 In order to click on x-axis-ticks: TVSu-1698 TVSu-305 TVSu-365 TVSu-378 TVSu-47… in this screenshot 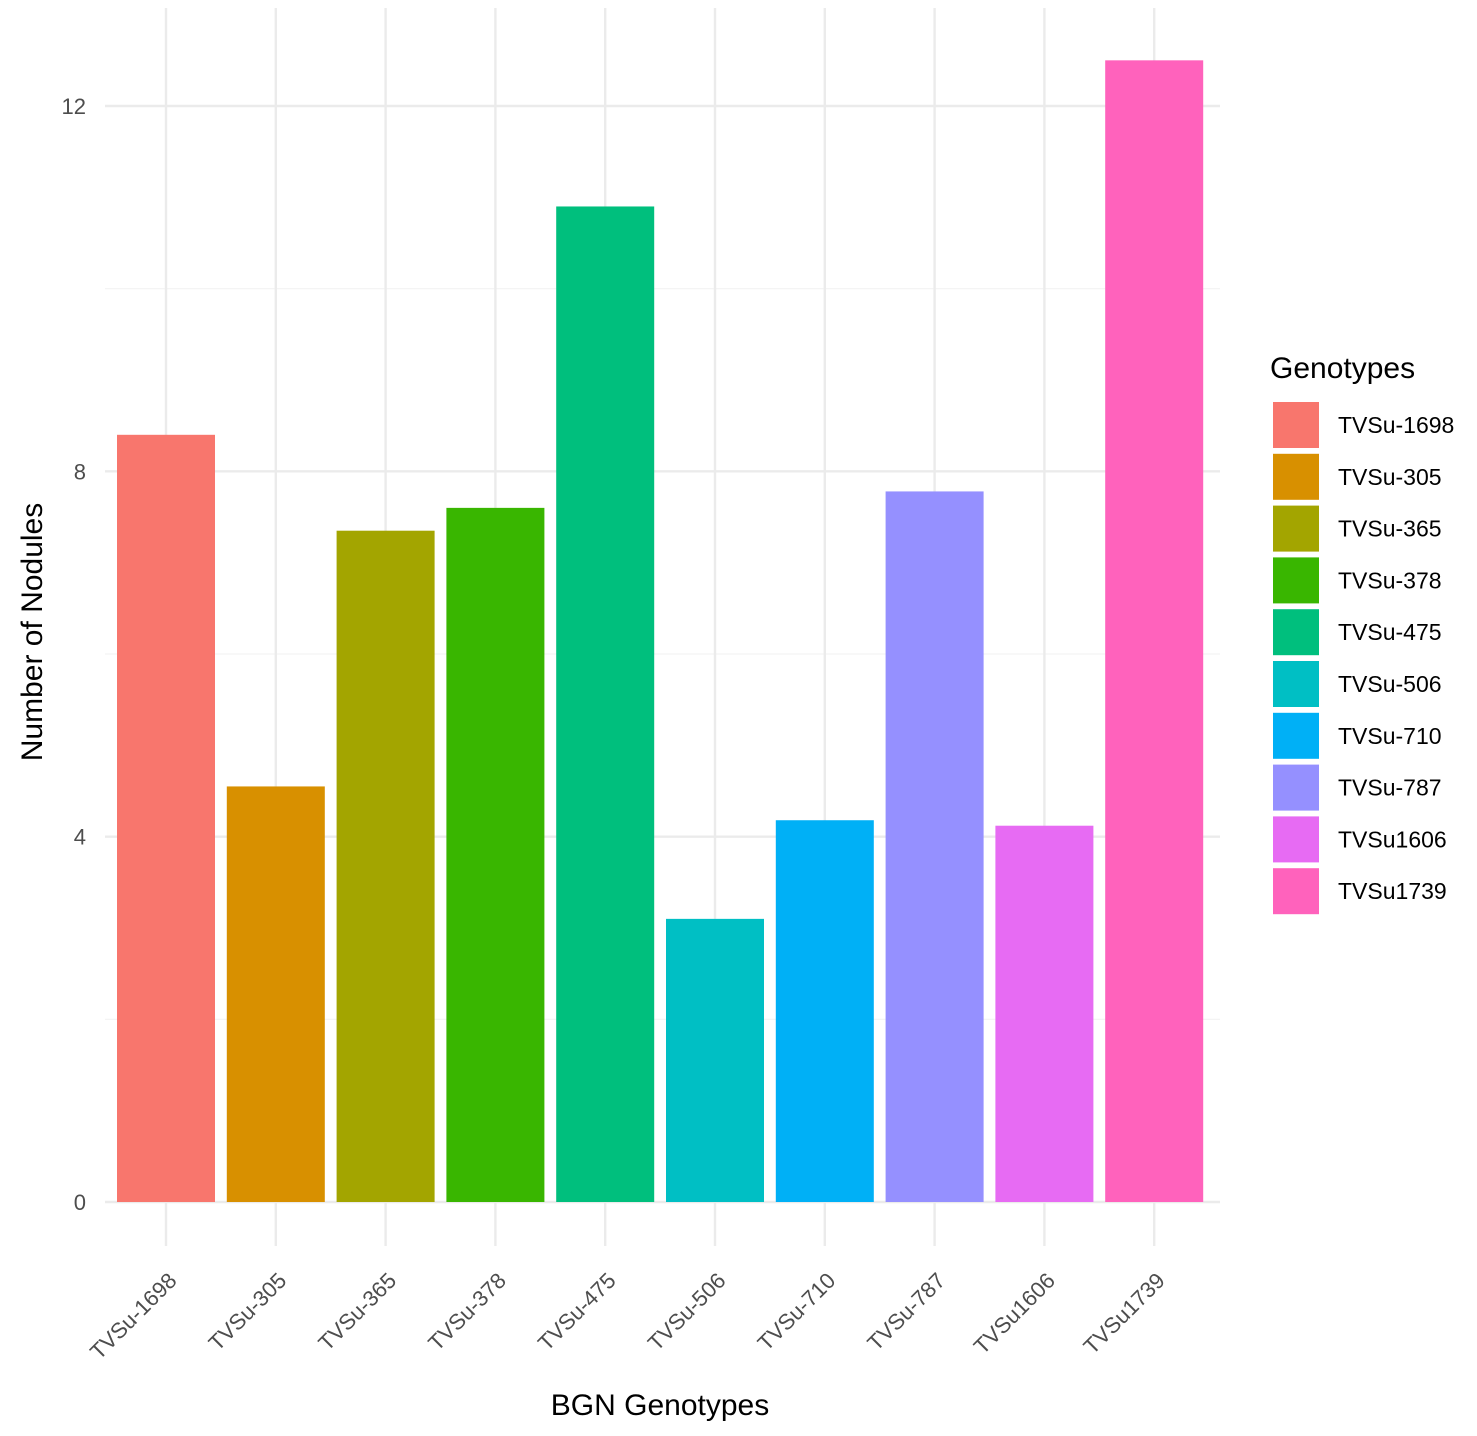, I will do `click(627, 1316)`.